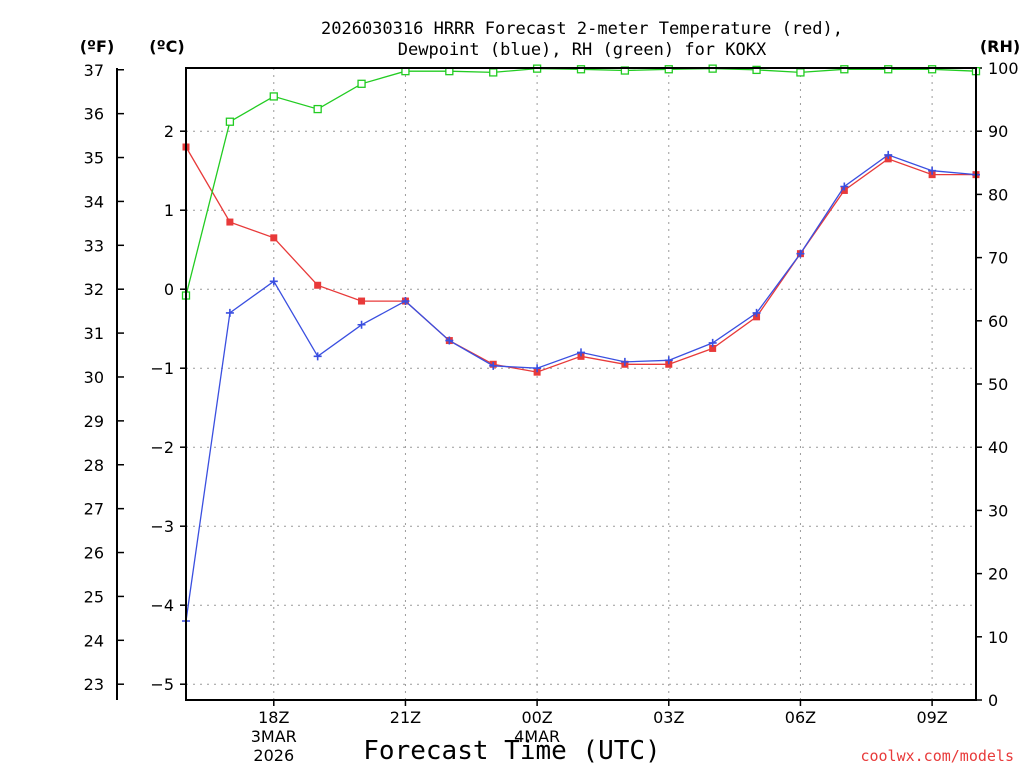 The width and height of the screenshot is (1024, 768). I want to click on rh-tick-label: 40, so click(998, 447).